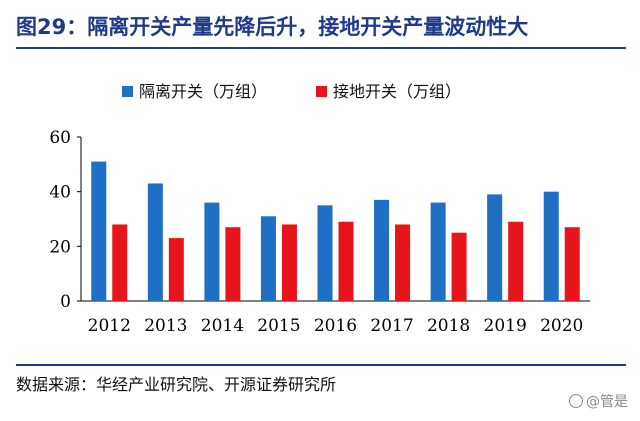  Describe the element at coordinates (60, 138) in the screenshot. I see `y-tick-label: 60` at that location.